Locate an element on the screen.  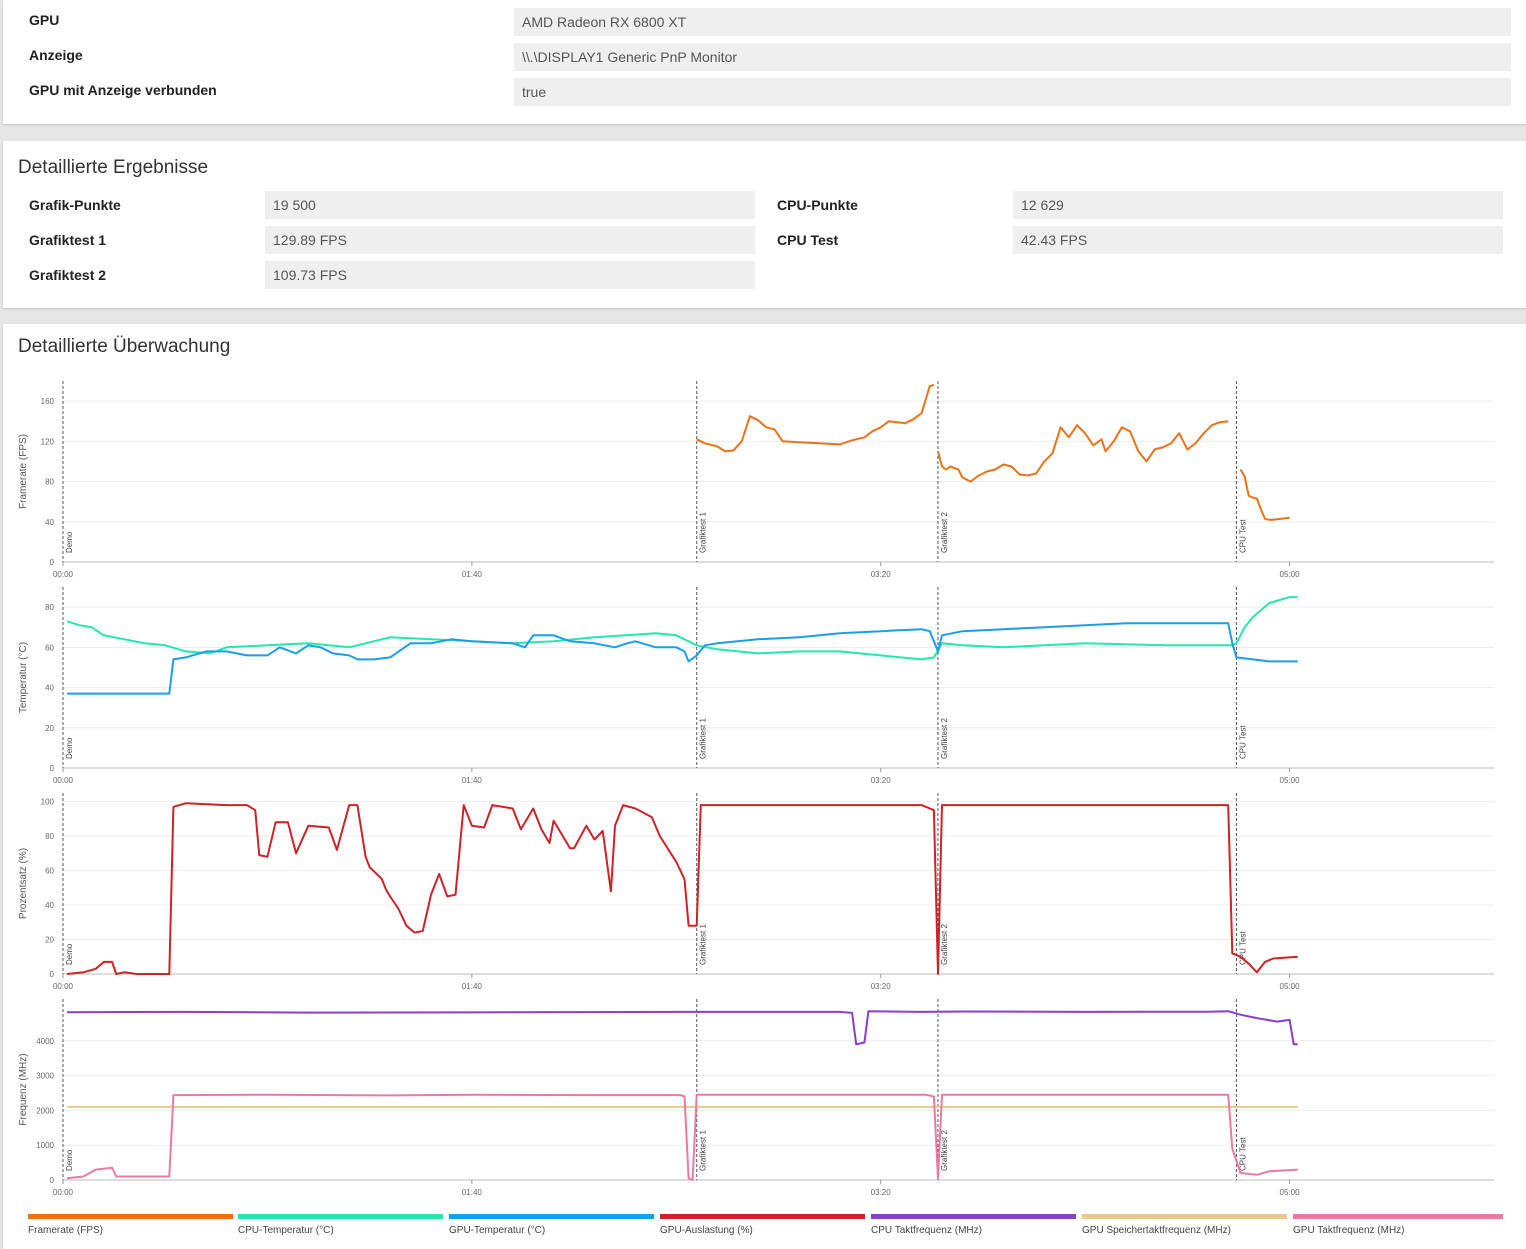
legend-cpu-clock: CPU Taktfrequenz (MHz) is located at coordinates (973, 1229).